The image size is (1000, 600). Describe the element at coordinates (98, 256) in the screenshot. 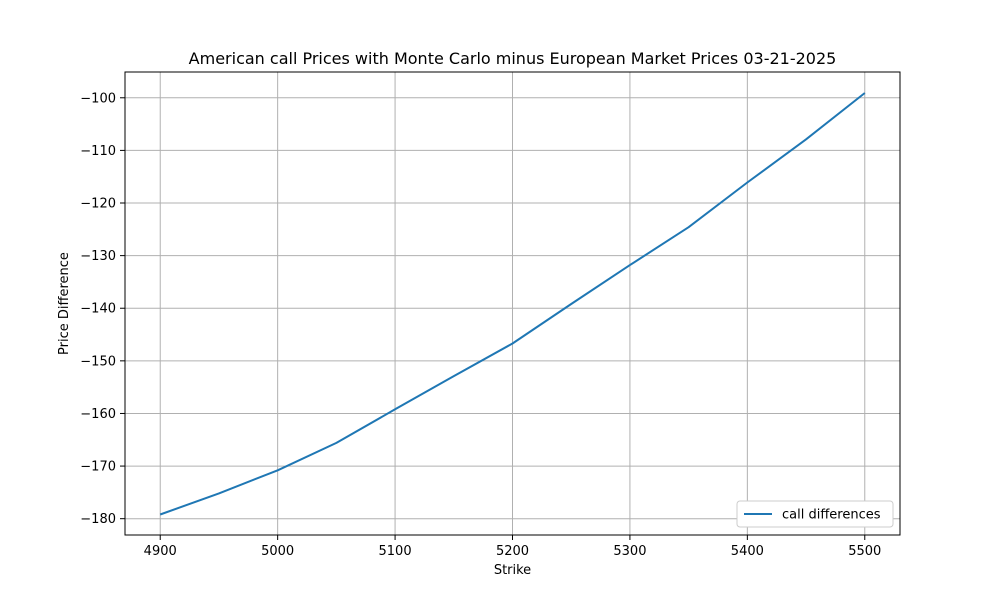

I see `y-tick-label: −130` at that location.